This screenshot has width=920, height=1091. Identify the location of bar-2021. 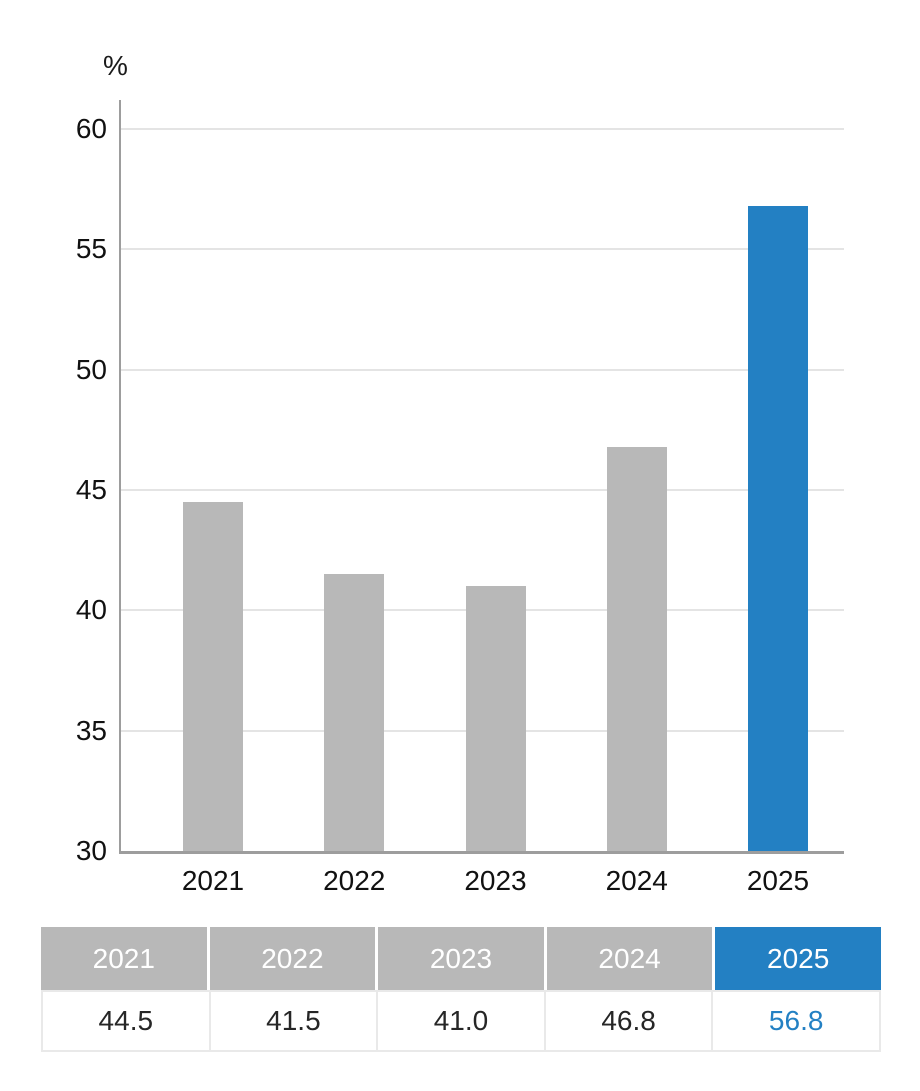
(213, 676).